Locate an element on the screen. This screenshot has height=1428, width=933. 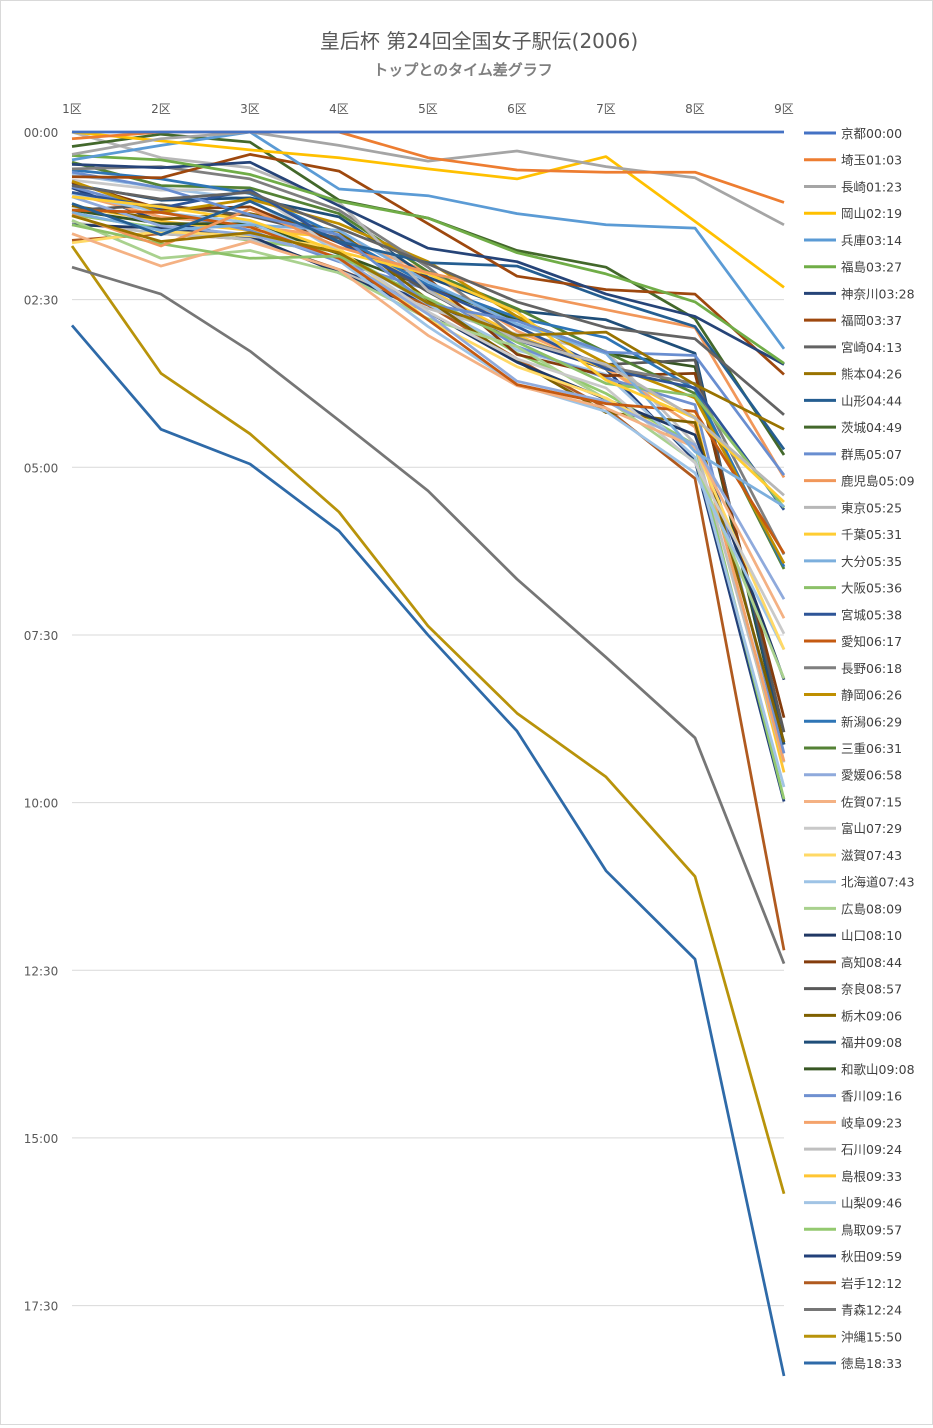
legend-item: 福岡03:37 is located at coordinates (853, 320).